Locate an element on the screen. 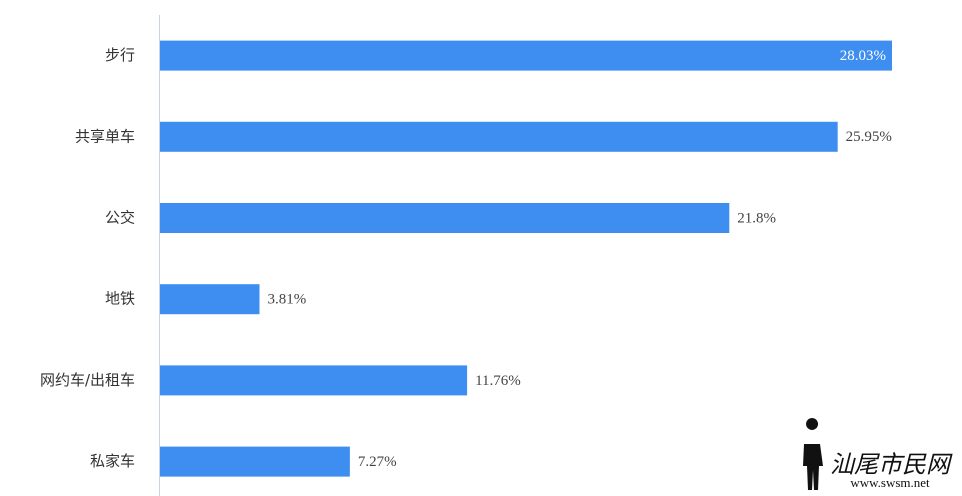  value-label: 28.03% is located at coordinates (863, 56).